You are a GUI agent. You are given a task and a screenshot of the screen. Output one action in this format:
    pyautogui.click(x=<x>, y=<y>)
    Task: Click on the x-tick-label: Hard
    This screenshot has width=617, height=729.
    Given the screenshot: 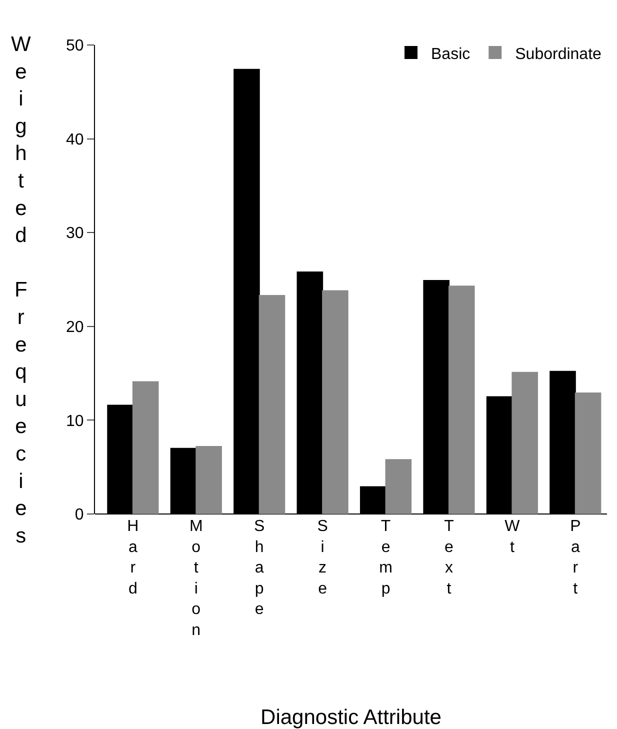 What is the action you would take?
    pyautogui.click(x=133, y=558)
    